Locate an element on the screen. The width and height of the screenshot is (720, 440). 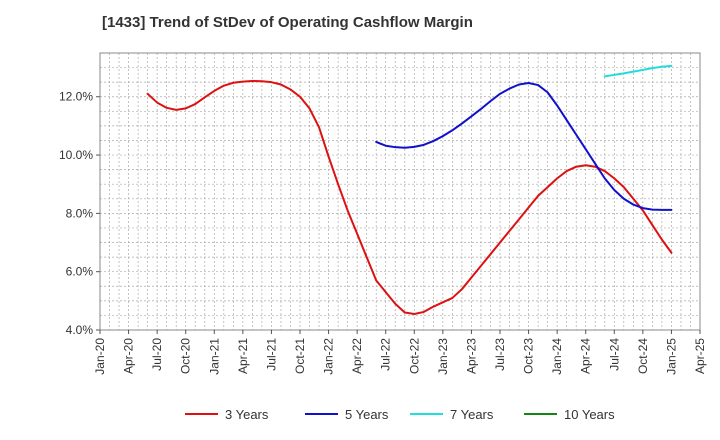
x-tick-label: Apr-21 is located at coordinates (243, 356).